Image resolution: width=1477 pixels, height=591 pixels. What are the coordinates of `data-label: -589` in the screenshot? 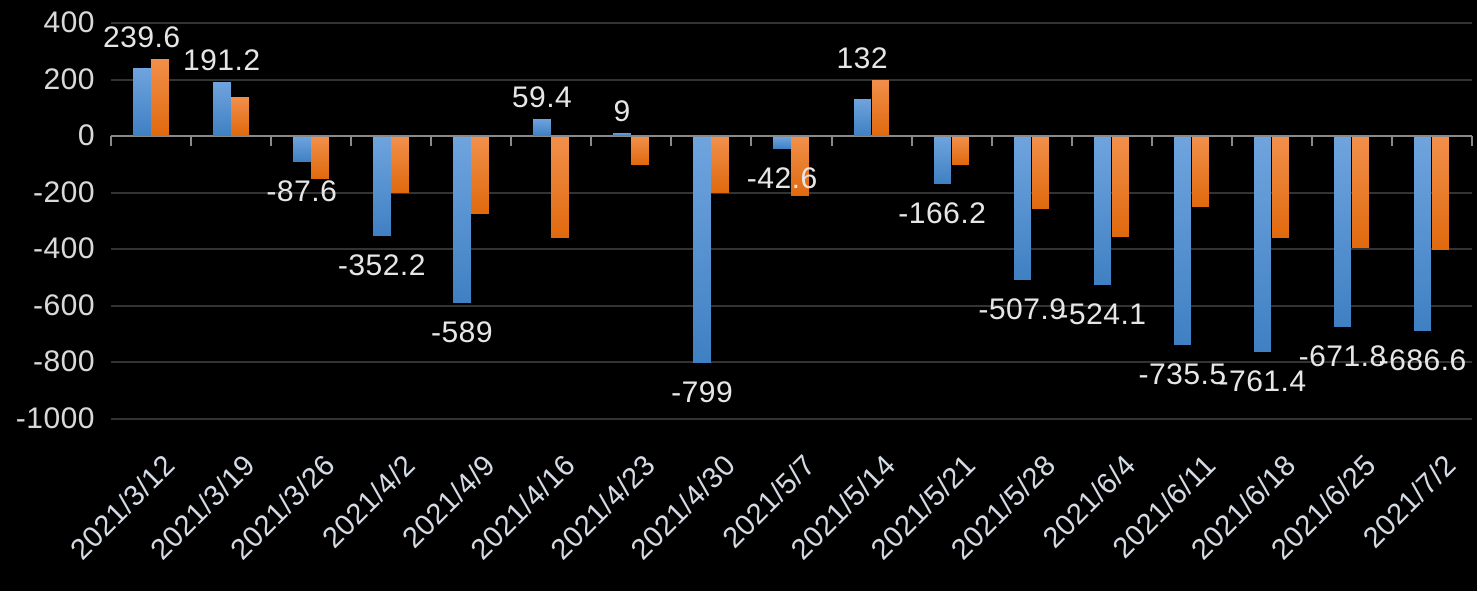 It's located at (461, 333).